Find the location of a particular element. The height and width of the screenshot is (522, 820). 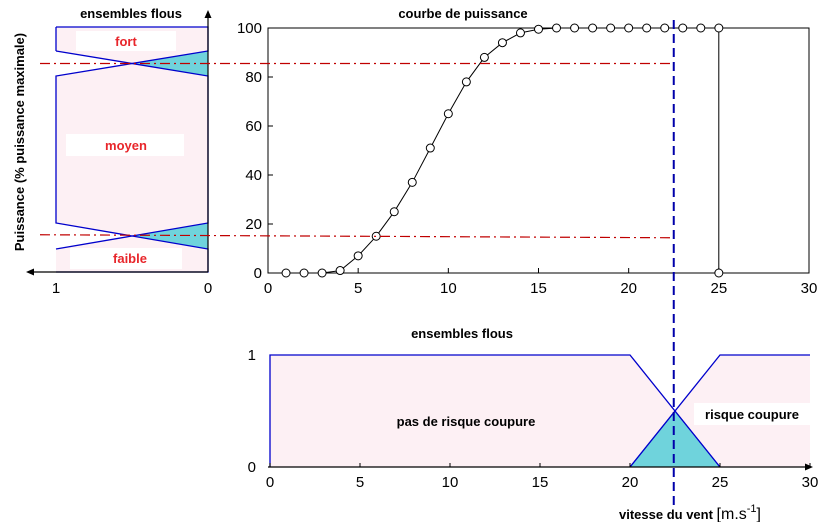

wind-xlabel: vitesse du vent [m.s-1] is located at coordinates (690, 512).